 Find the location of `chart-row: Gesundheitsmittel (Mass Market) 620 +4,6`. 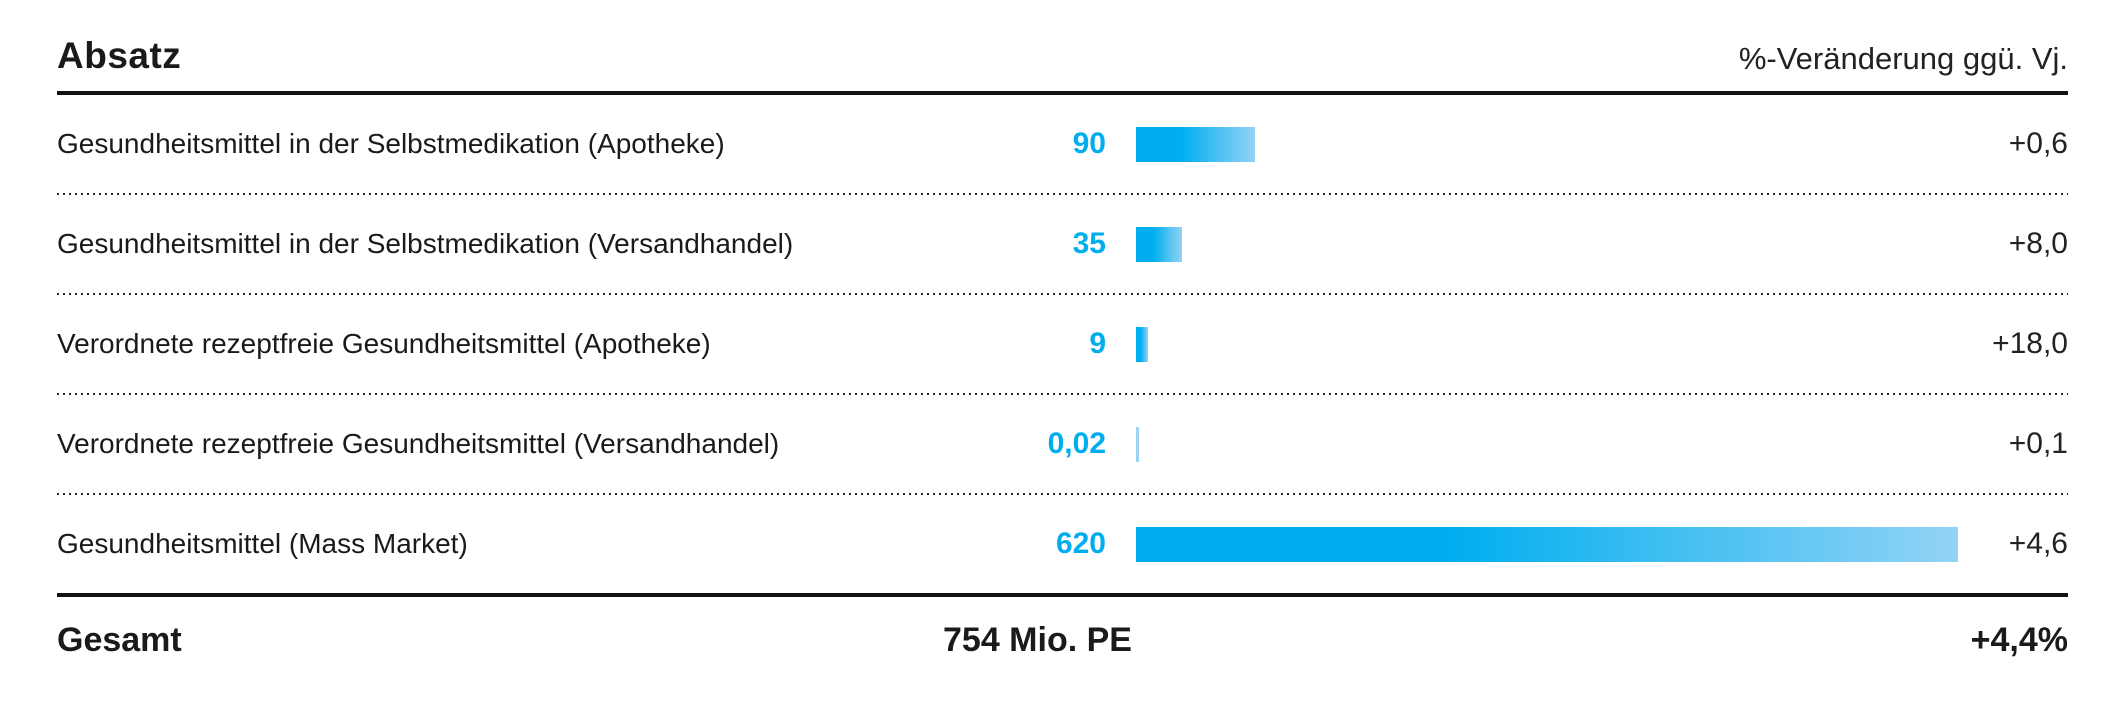

chart-row: Gesundheitsmittel (Mass Market) 620 +4,6 is located at coordinates (1062, 544).